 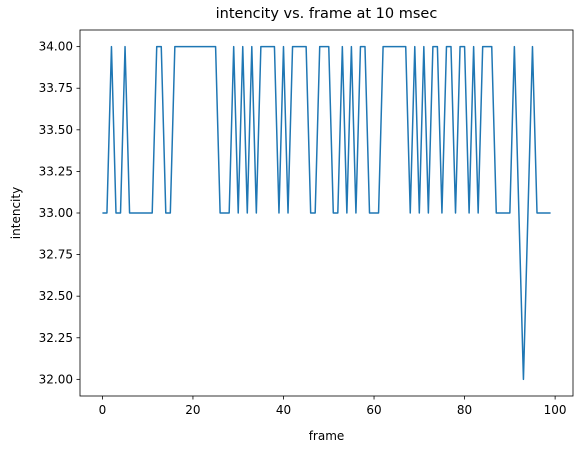 What do you see at coordinates (327, 436) in the screenshot?
I see `x-axis-label: frame` at bounding box center [327, 436].